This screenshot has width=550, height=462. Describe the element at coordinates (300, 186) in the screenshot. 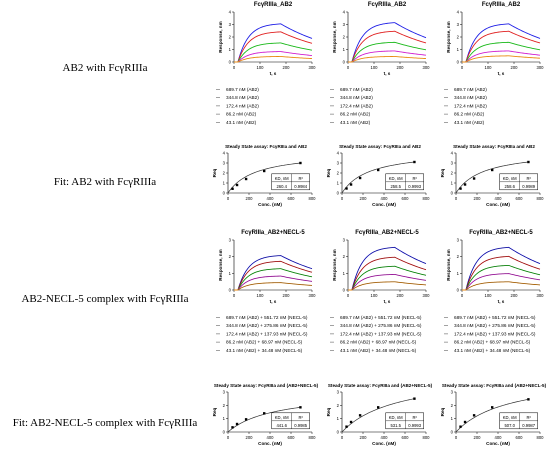

I see `r2-value: 0.9984` at that location.